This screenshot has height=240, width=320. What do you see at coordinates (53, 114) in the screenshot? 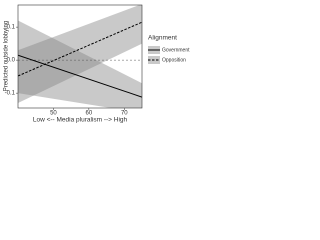
I see `x-tick-label: 50` at bounding box center [53, 114].